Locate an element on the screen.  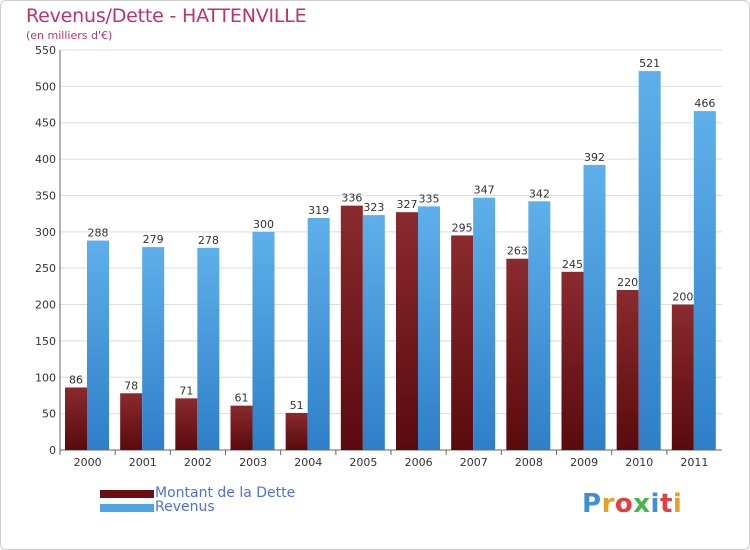
legend-label-debt: Montant de la Dette is located at coordinates (225, 493).